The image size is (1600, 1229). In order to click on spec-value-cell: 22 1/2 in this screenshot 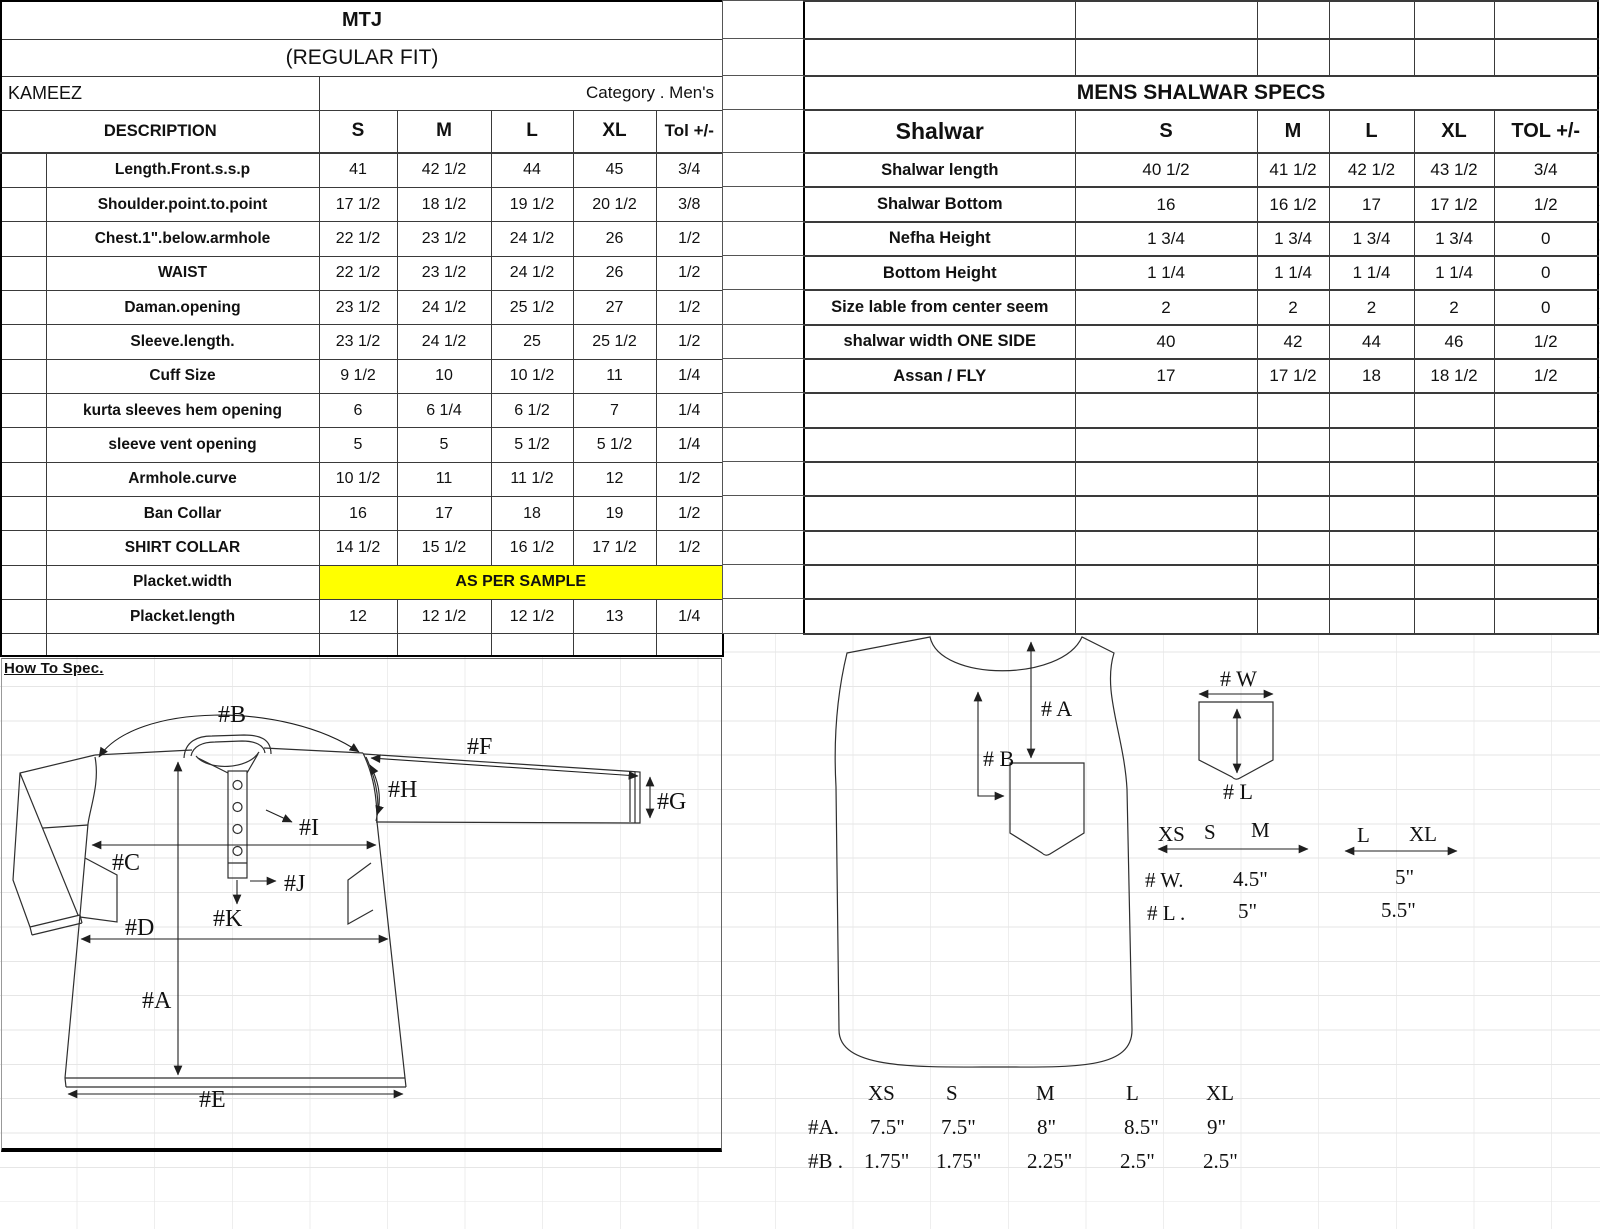, I will do `click(358, 239)`.